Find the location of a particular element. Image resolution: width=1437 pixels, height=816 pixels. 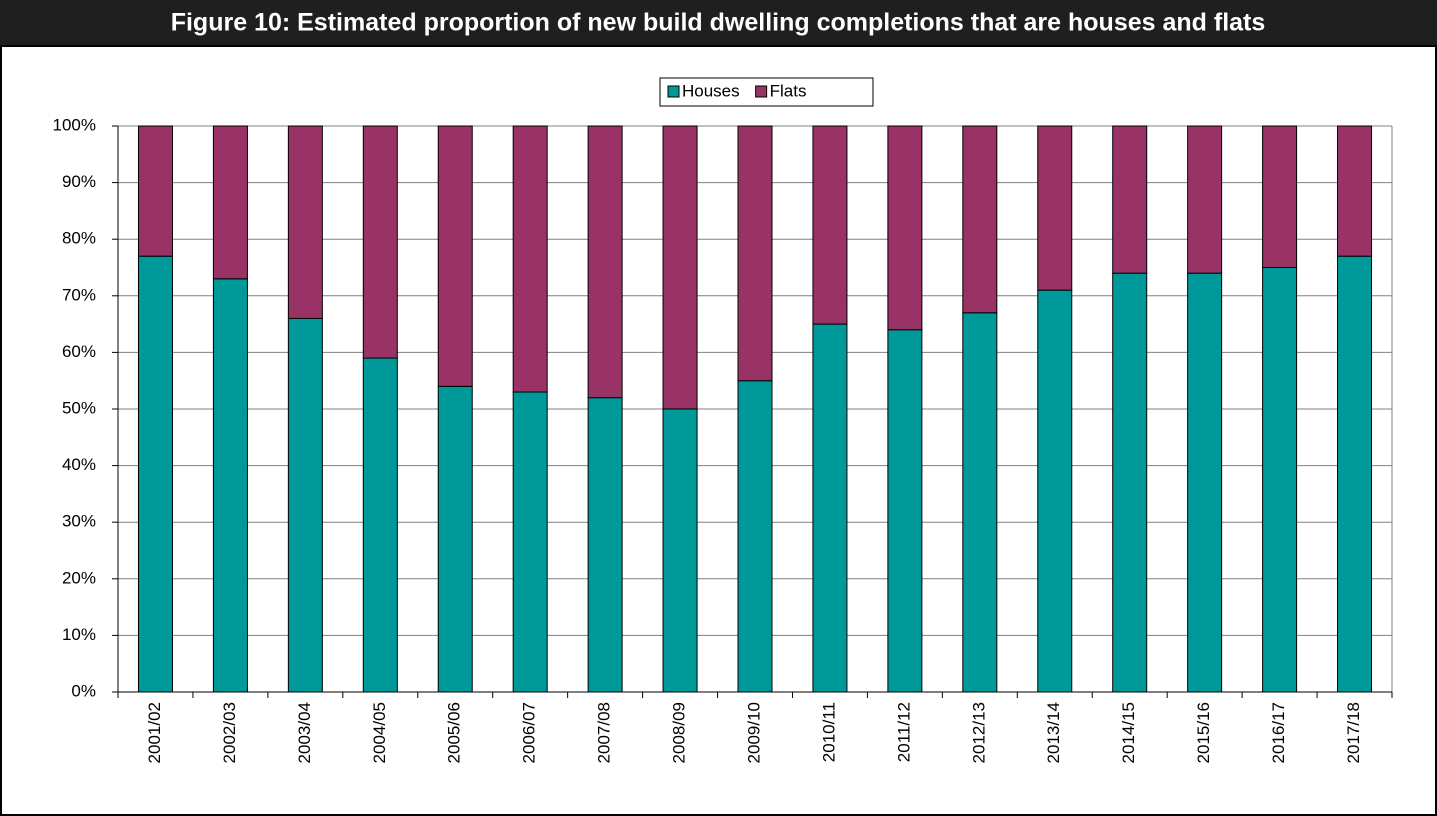

x-tick-label: 2014/15 is located at coordinates (1128, 732).